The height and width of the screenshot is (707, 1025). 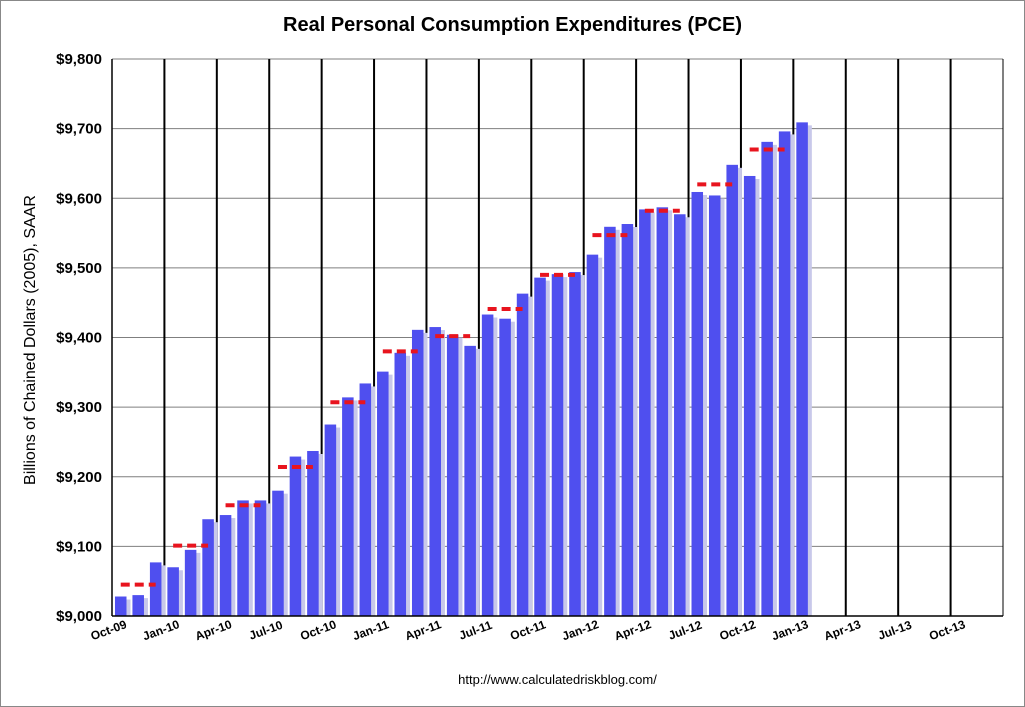 I want to click on x-tick-label: Apr-12, so click(x=632, y=630).